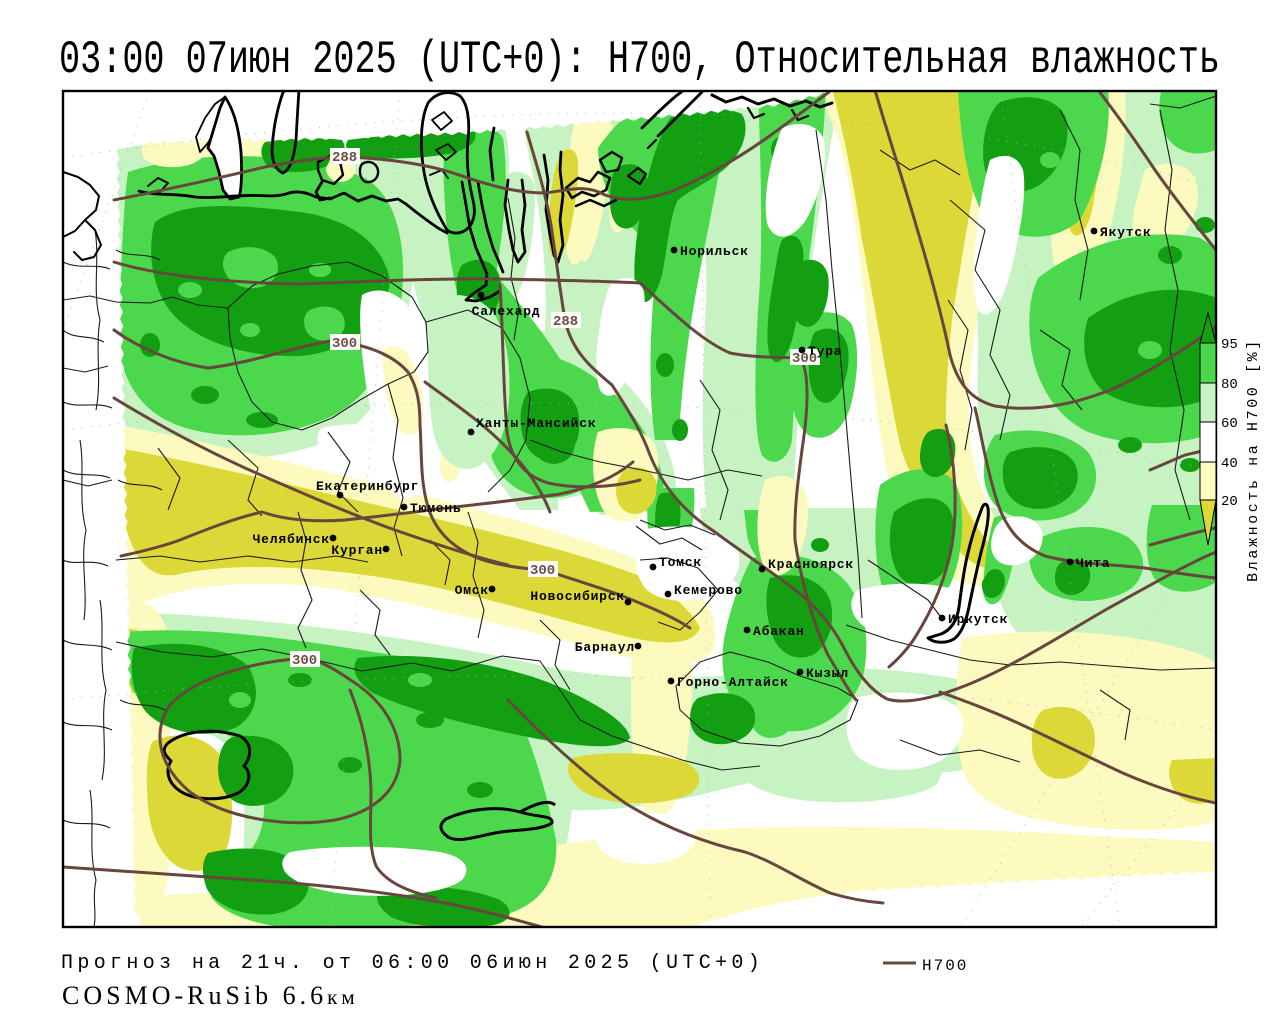 This screenshot has height=1024, width=1280. Describe the element at coordinates (811, 564) in the screenshot. I see `svg-text: Красноярск` at that location.